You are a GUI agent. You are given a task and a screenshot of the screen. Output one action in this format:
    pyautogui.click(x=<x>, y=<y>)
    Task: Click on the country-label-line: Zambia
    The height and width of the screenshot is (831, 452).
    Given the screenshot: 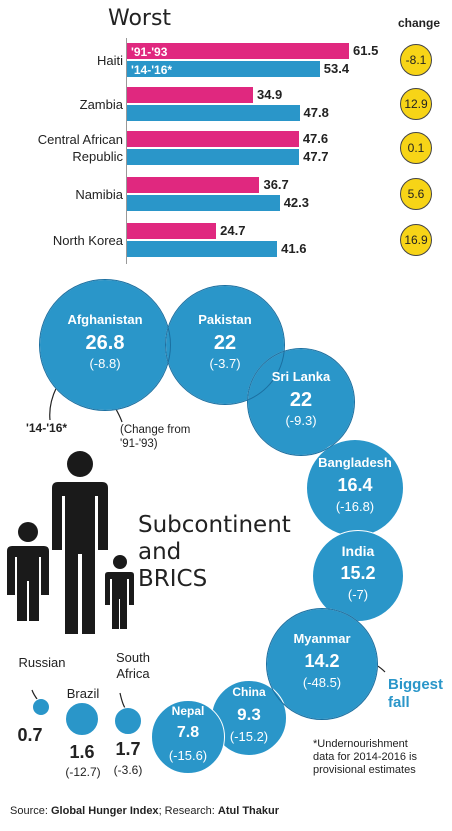 What is the action you would take?
    pyautogui.click(x=101, y=104)
    